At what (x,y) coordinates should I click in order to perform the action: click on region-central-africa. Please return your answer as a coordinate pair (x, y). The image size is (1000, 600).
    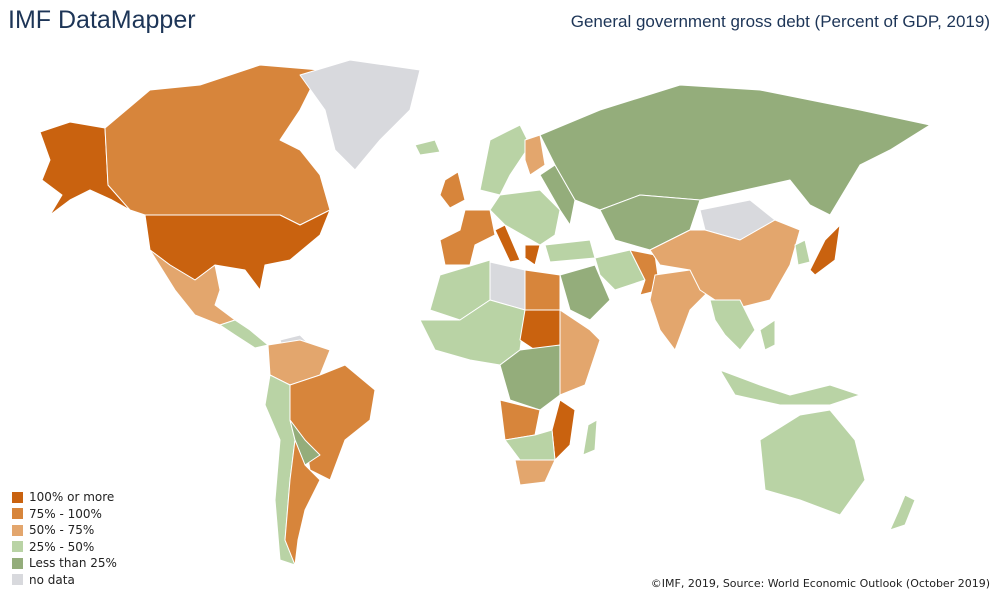
    Looking at the image, I should click on (530, 377).